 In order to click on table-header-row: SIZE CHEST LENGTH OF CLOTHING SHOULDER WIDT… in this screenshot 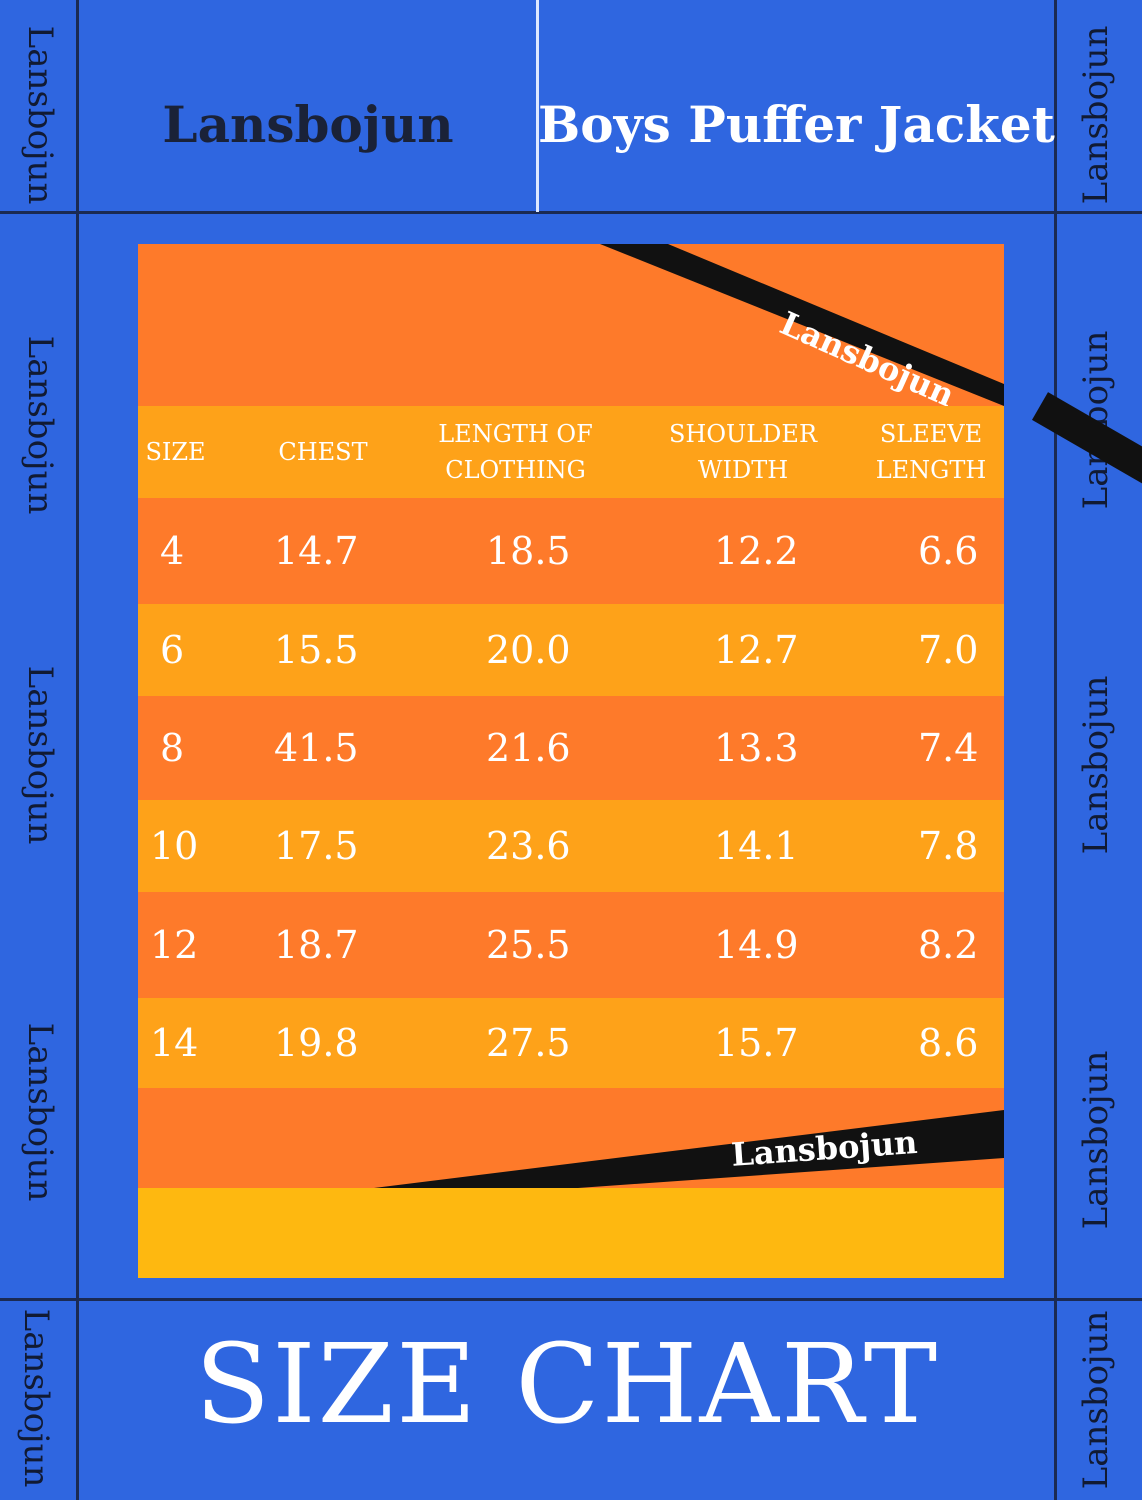, I will do `click(571, 452)`.